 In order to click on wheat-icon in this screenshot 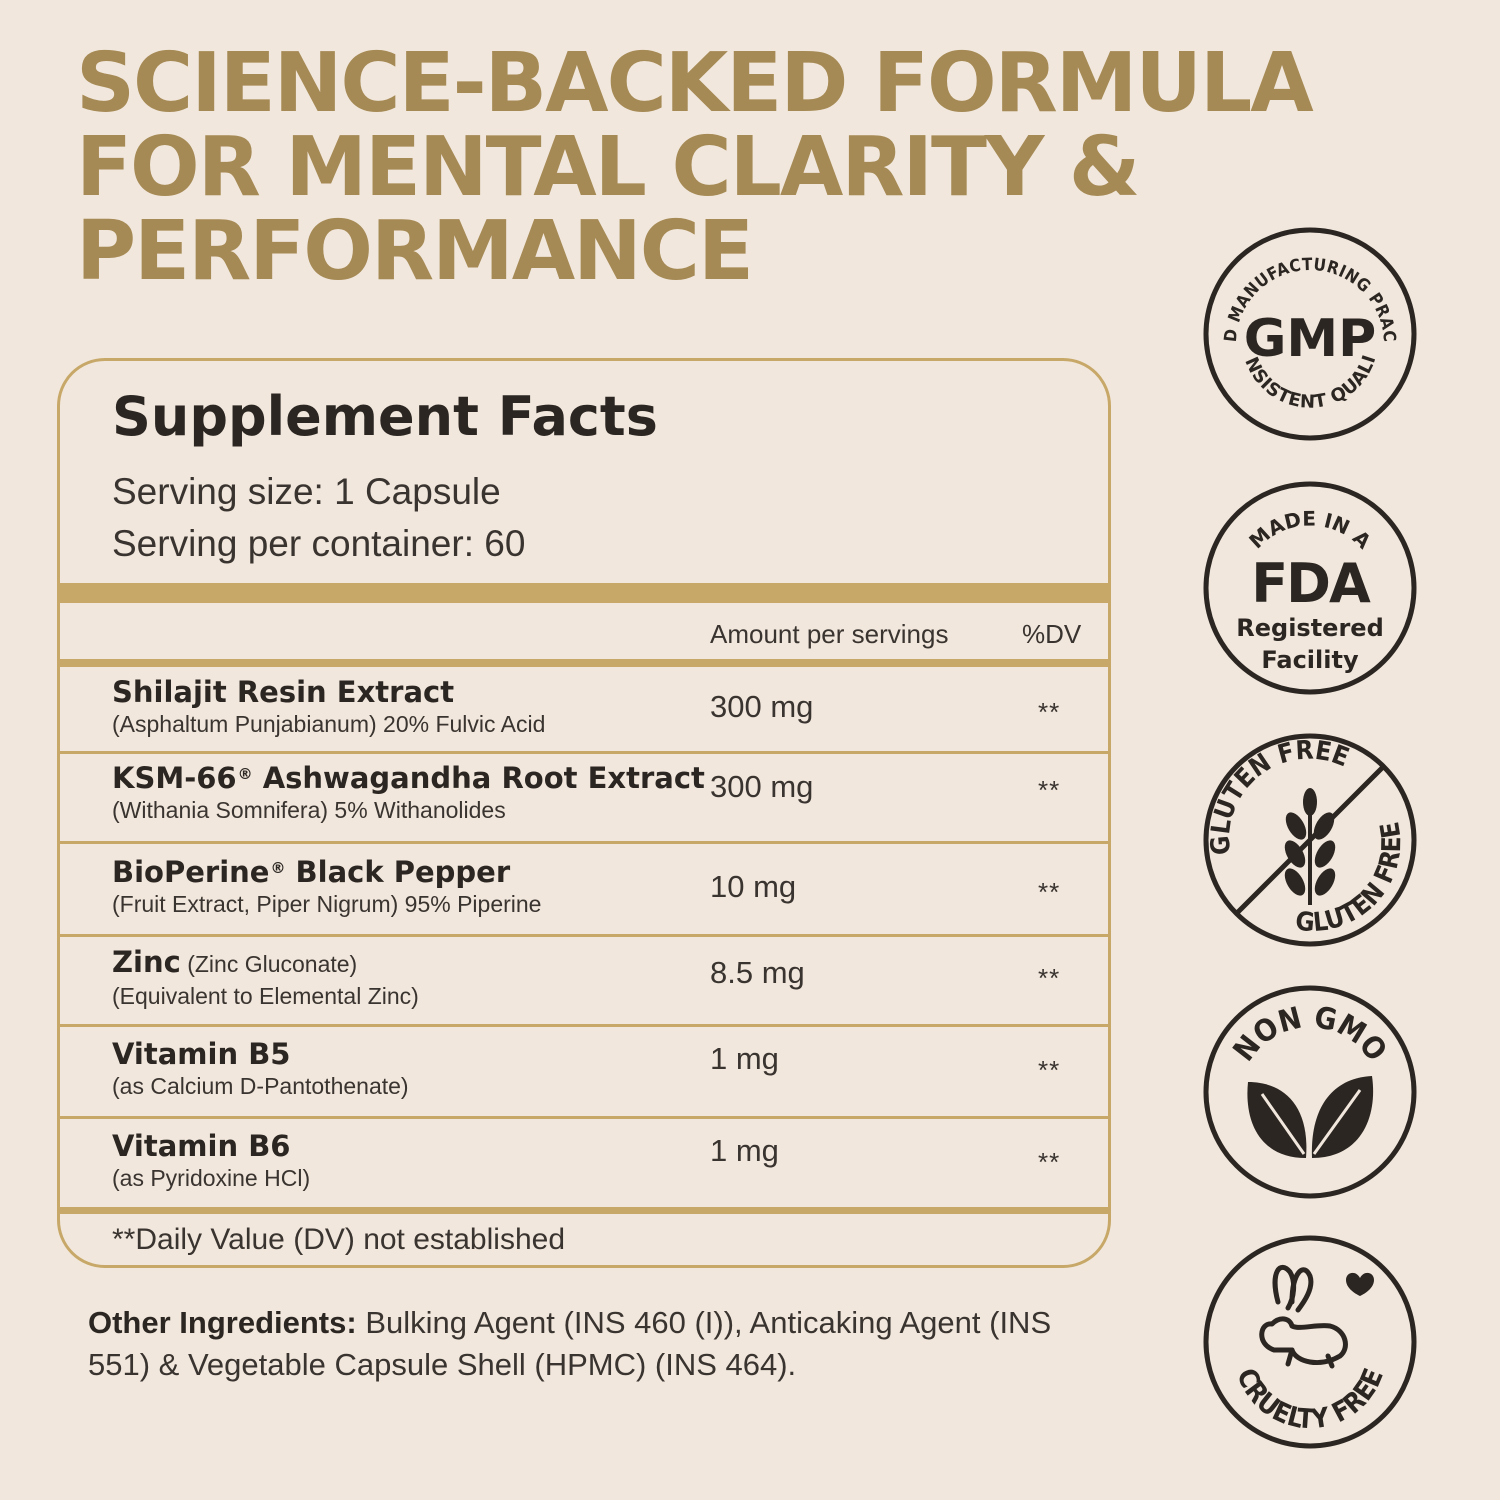, I will do `click(1310, 846)`.